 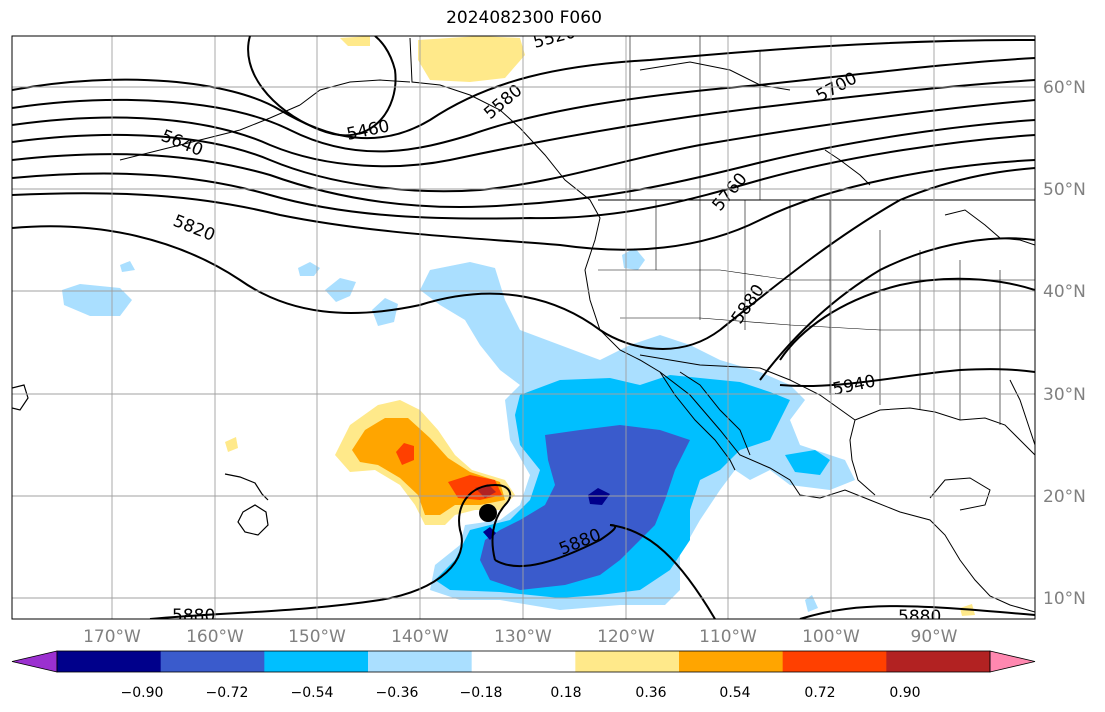 I want to click on great-lakes, so click(x=989, y=227).